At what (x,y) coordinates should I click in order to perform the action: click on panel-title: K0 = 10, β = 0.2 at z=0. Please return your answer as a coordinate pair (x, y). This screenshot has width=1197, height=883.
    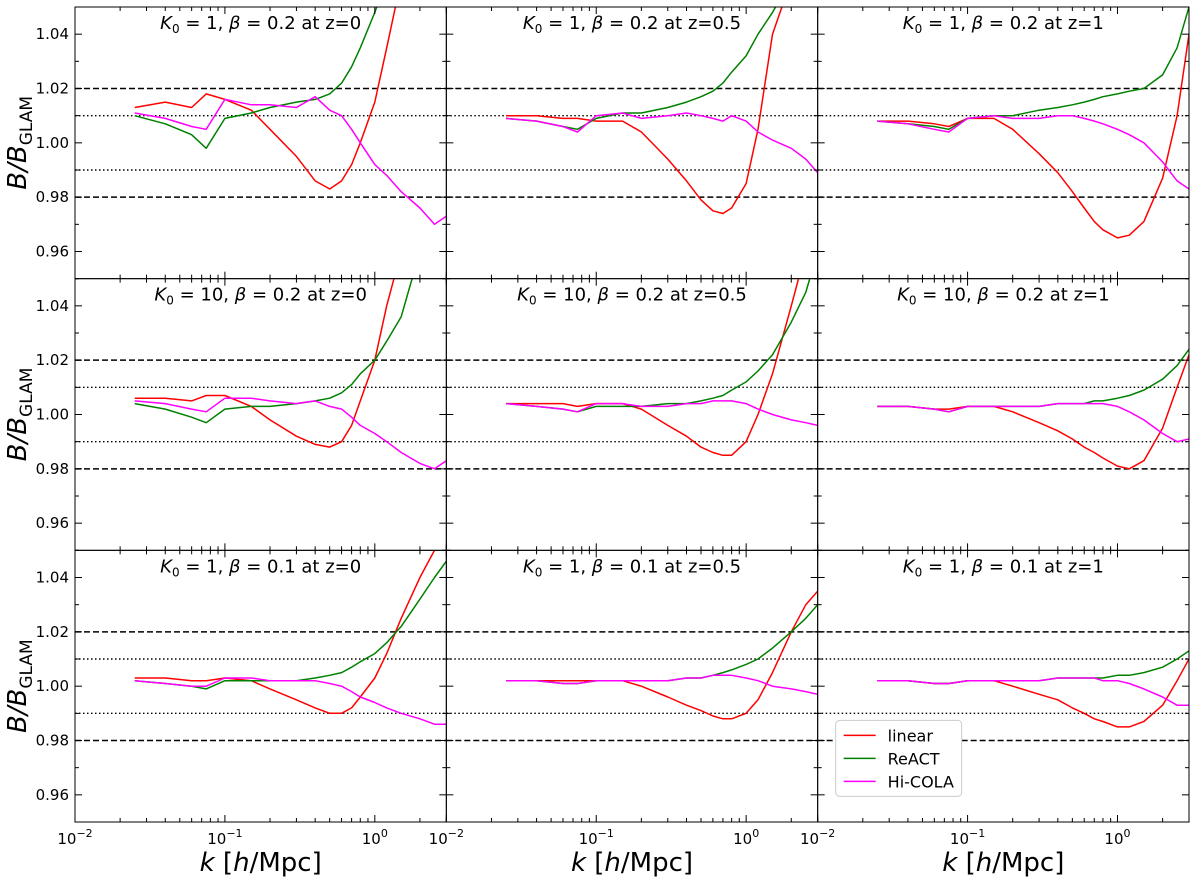
    Looking at the image, I should click on (260, 296).